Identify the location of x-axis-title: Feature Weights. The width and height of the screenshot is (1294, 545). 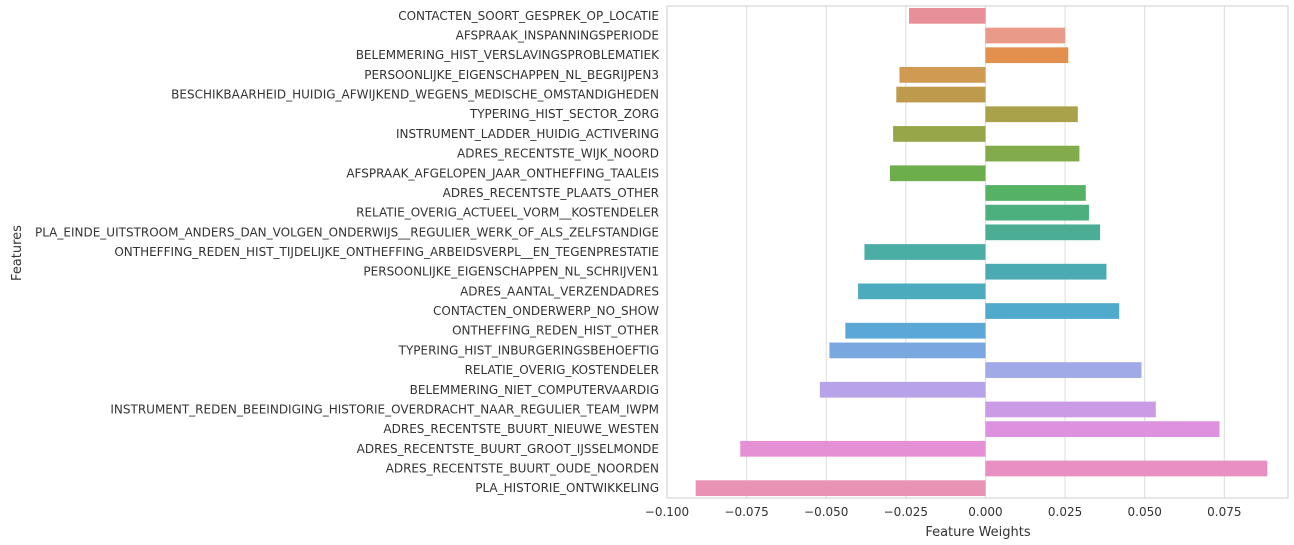
(978, 532).